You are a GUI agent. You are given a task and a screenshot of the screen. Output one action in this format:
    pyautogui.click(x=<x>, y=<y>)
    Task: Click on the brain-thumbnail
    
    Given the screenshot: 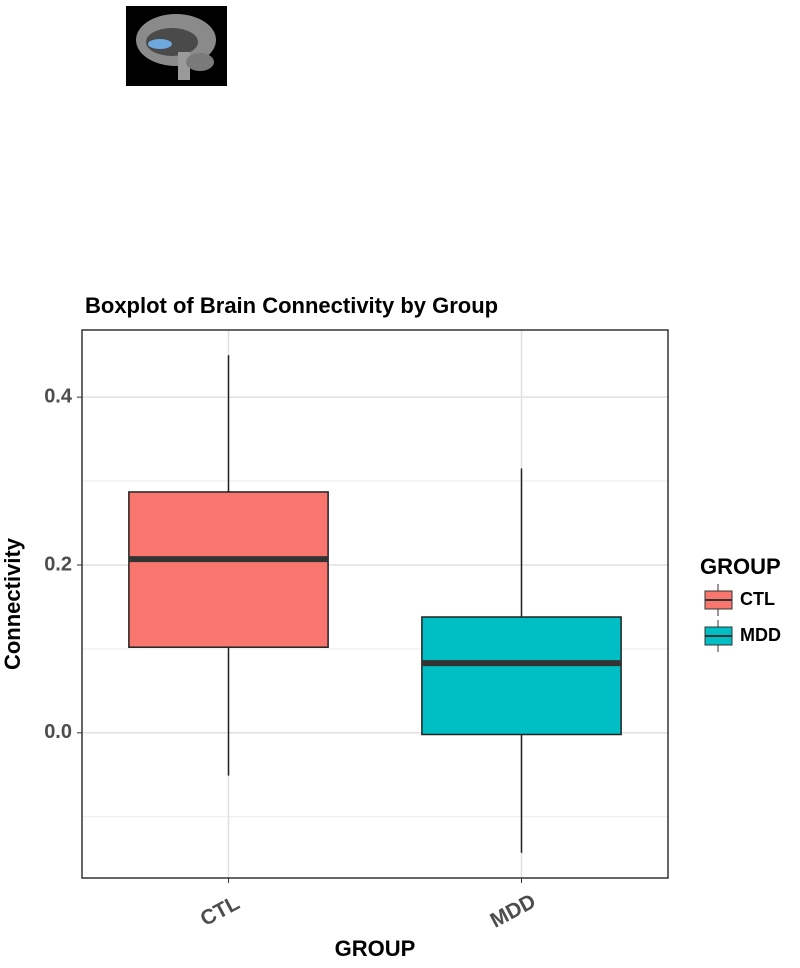 What is the action you would take?
    pyautogui.click(x=176, y=46)
    